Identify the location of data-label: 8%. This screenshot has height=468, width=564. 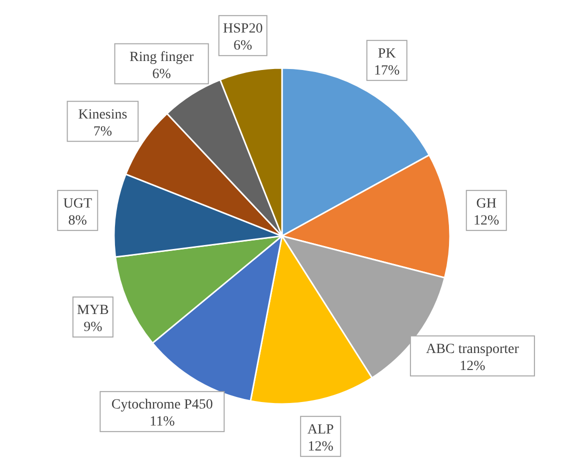
(78, 220).